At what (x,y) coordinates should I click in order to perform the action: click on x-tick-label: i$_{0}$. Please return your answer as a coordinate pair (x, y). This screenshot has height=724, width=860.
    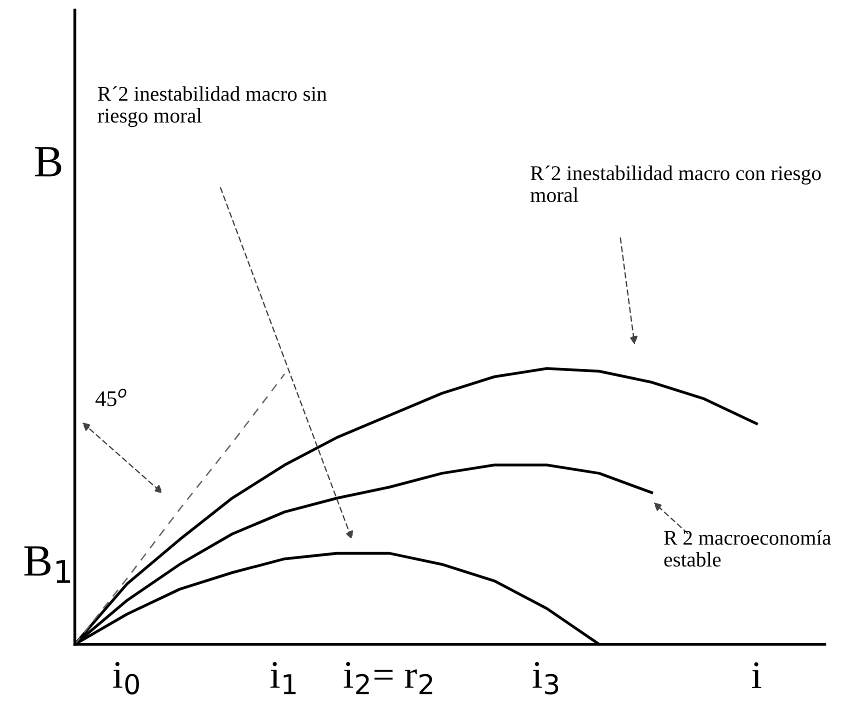
    Looking at the image, I should click on (126, 678).